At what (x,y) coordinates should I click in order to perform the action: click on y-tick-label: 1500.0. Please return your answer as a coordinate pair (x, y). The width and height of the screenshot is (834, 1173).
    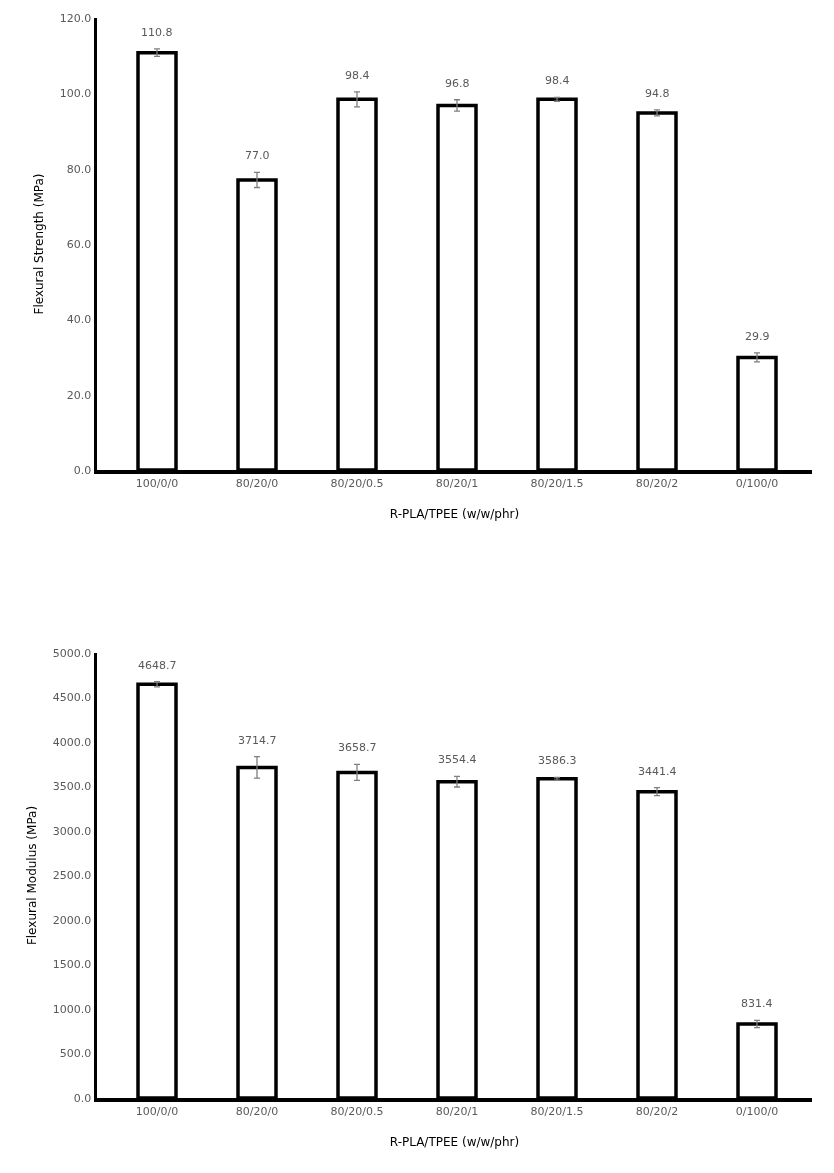
    Looking at the image, I should click on (72, 965).